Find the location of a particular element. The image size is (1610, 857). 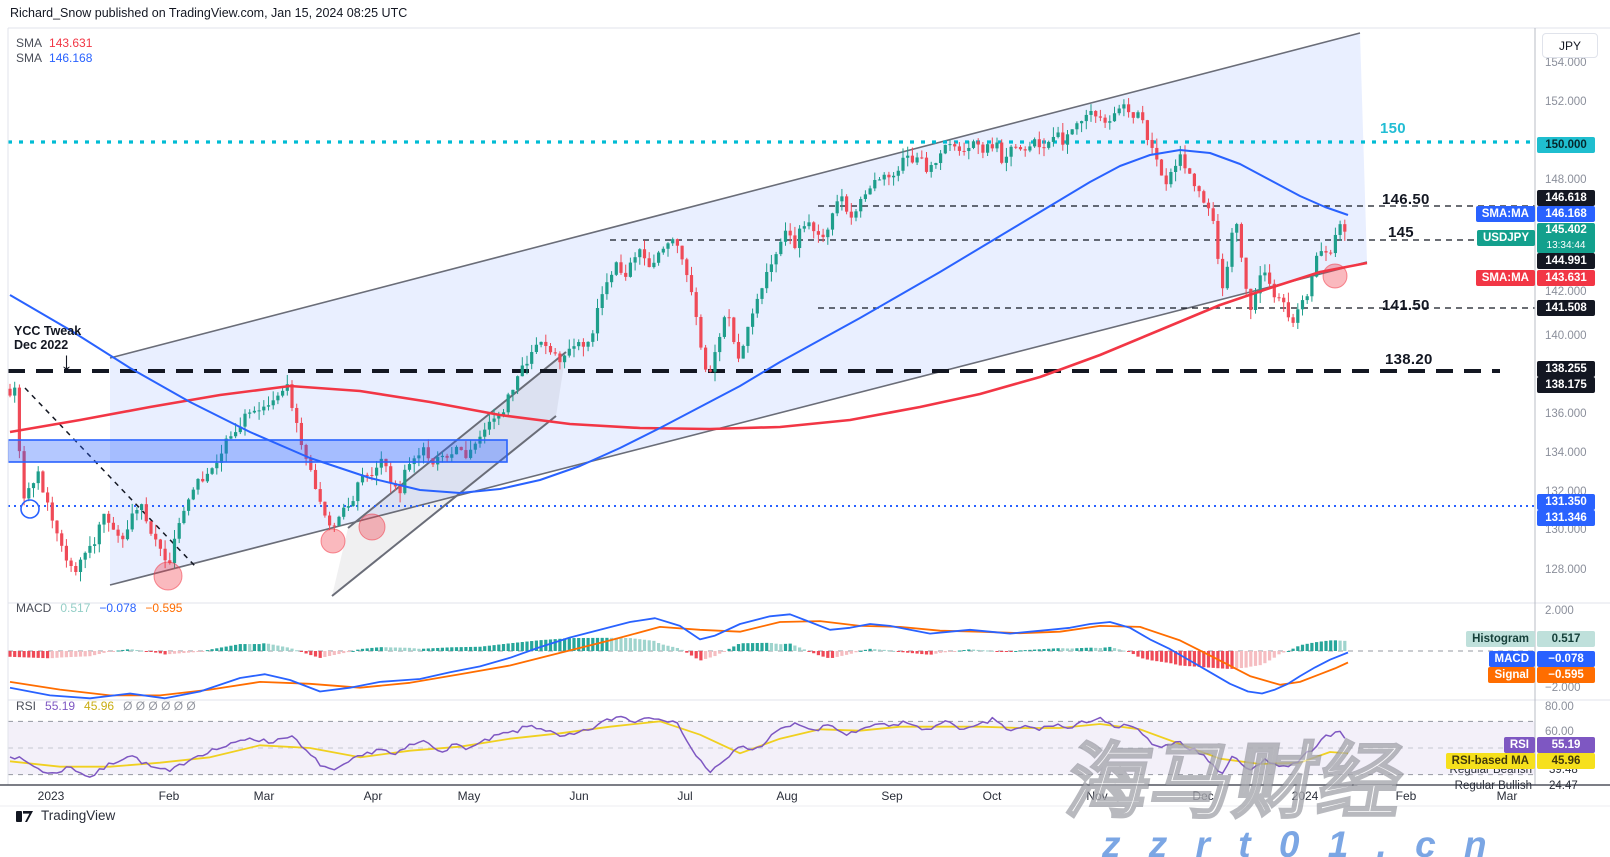

price-tick-136.000: 136.000 is located at coordinates (1566, 414).